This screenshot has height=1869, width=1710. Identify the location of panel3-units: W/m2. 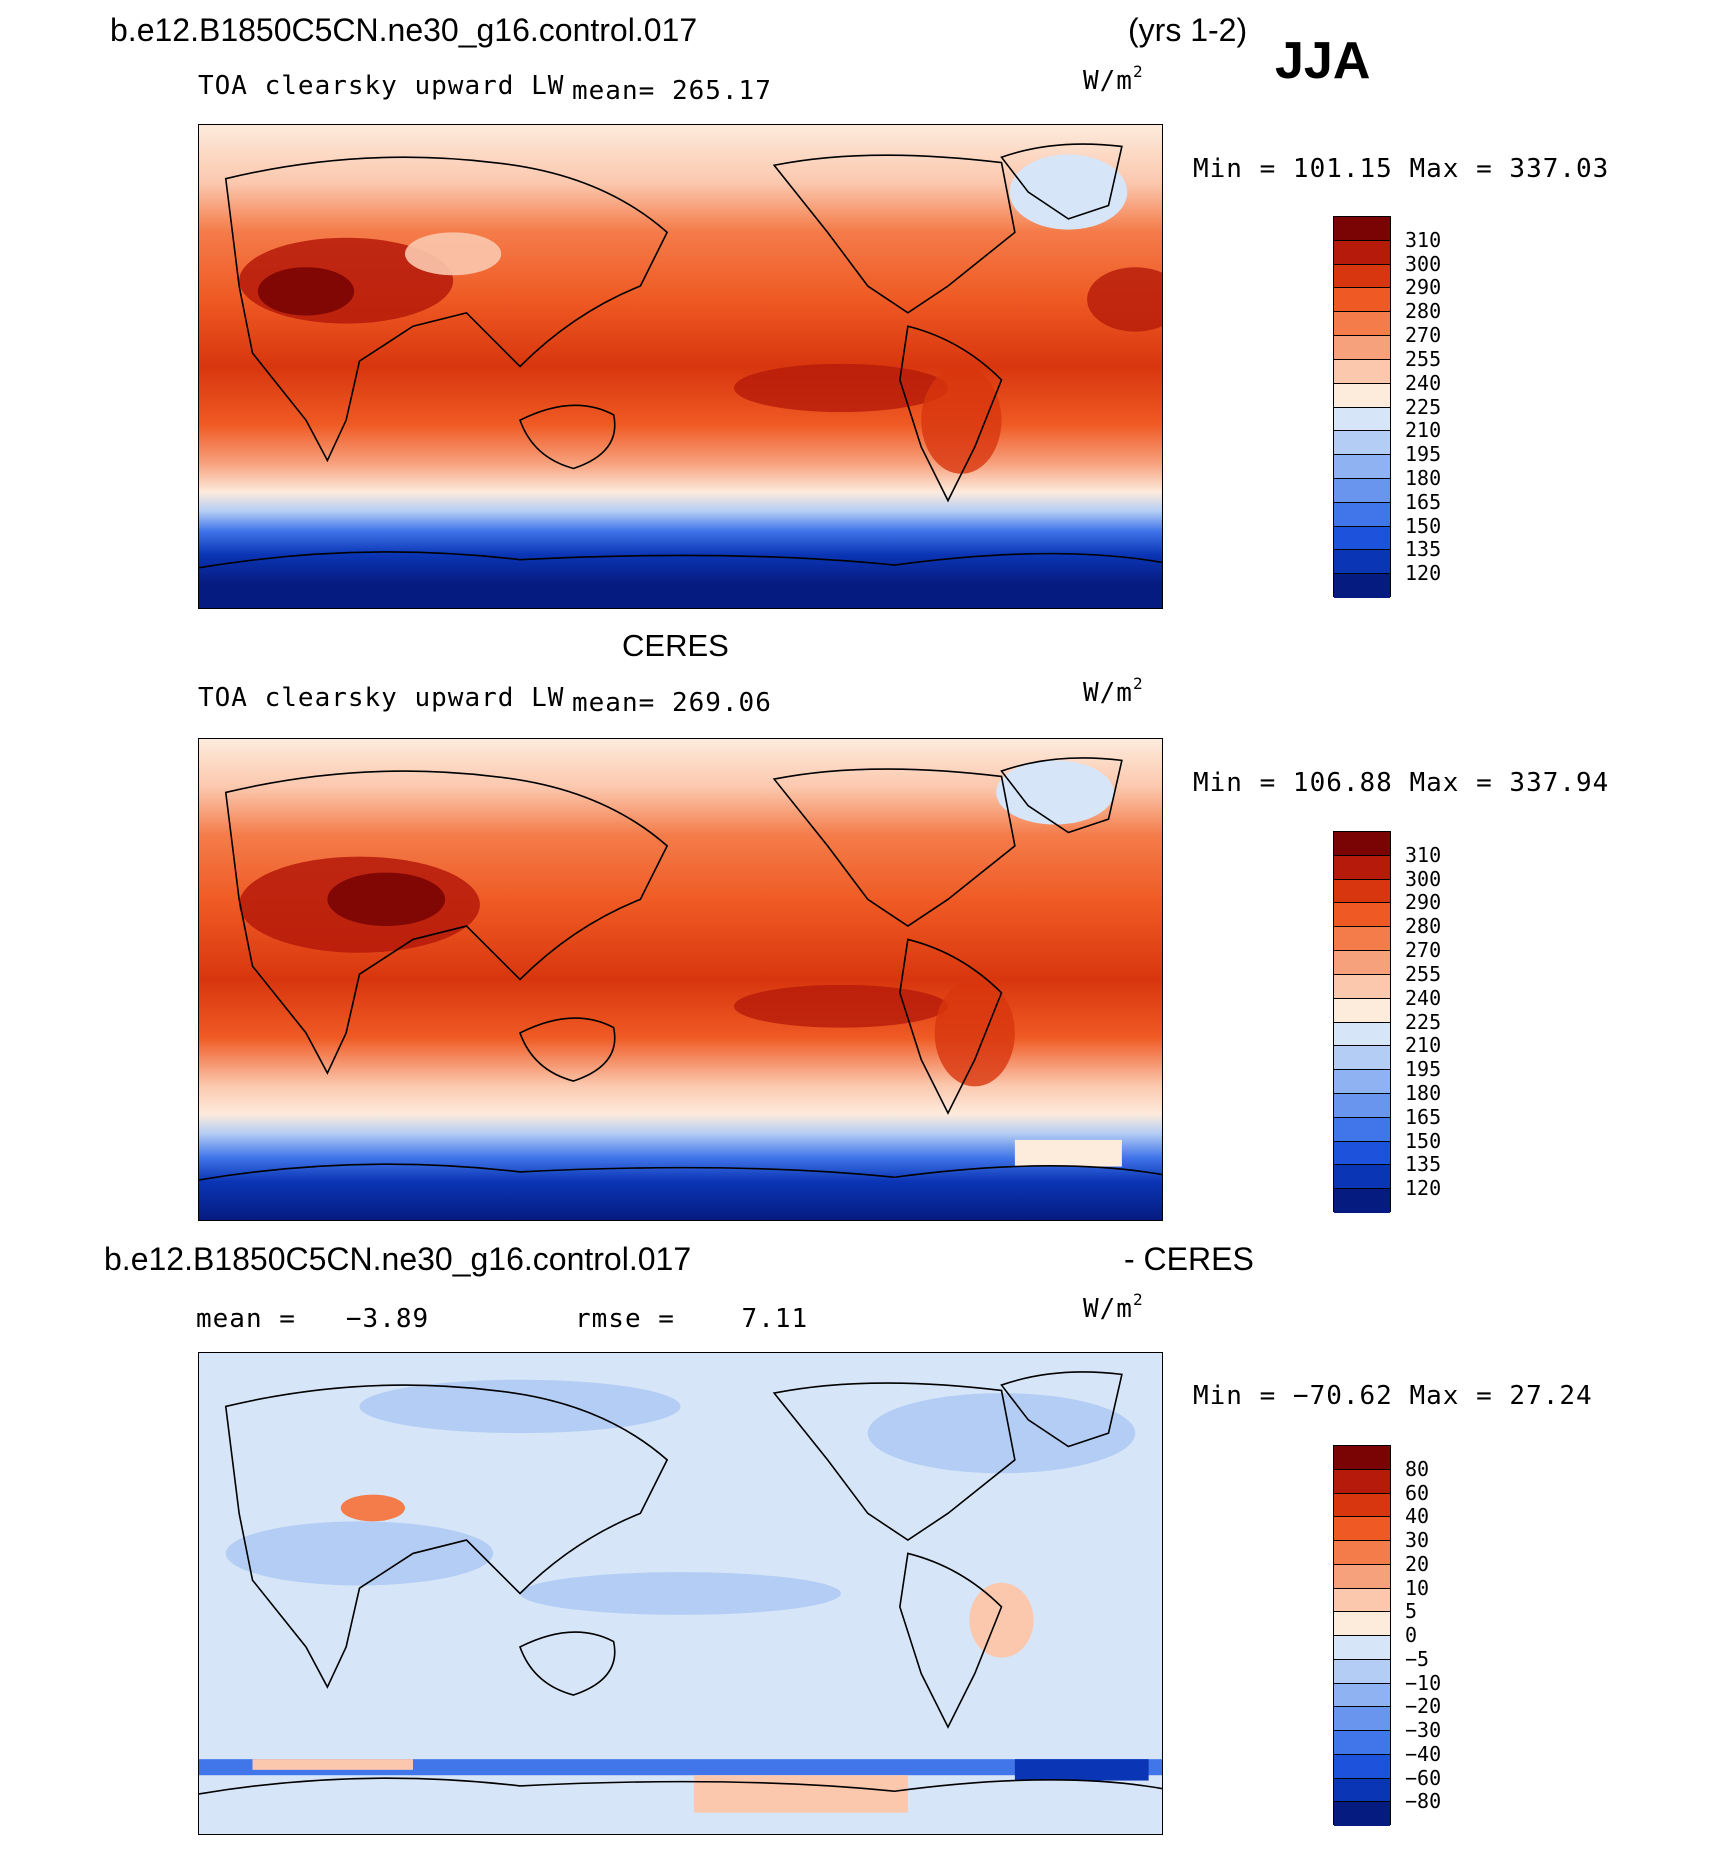
(1113, 1307).